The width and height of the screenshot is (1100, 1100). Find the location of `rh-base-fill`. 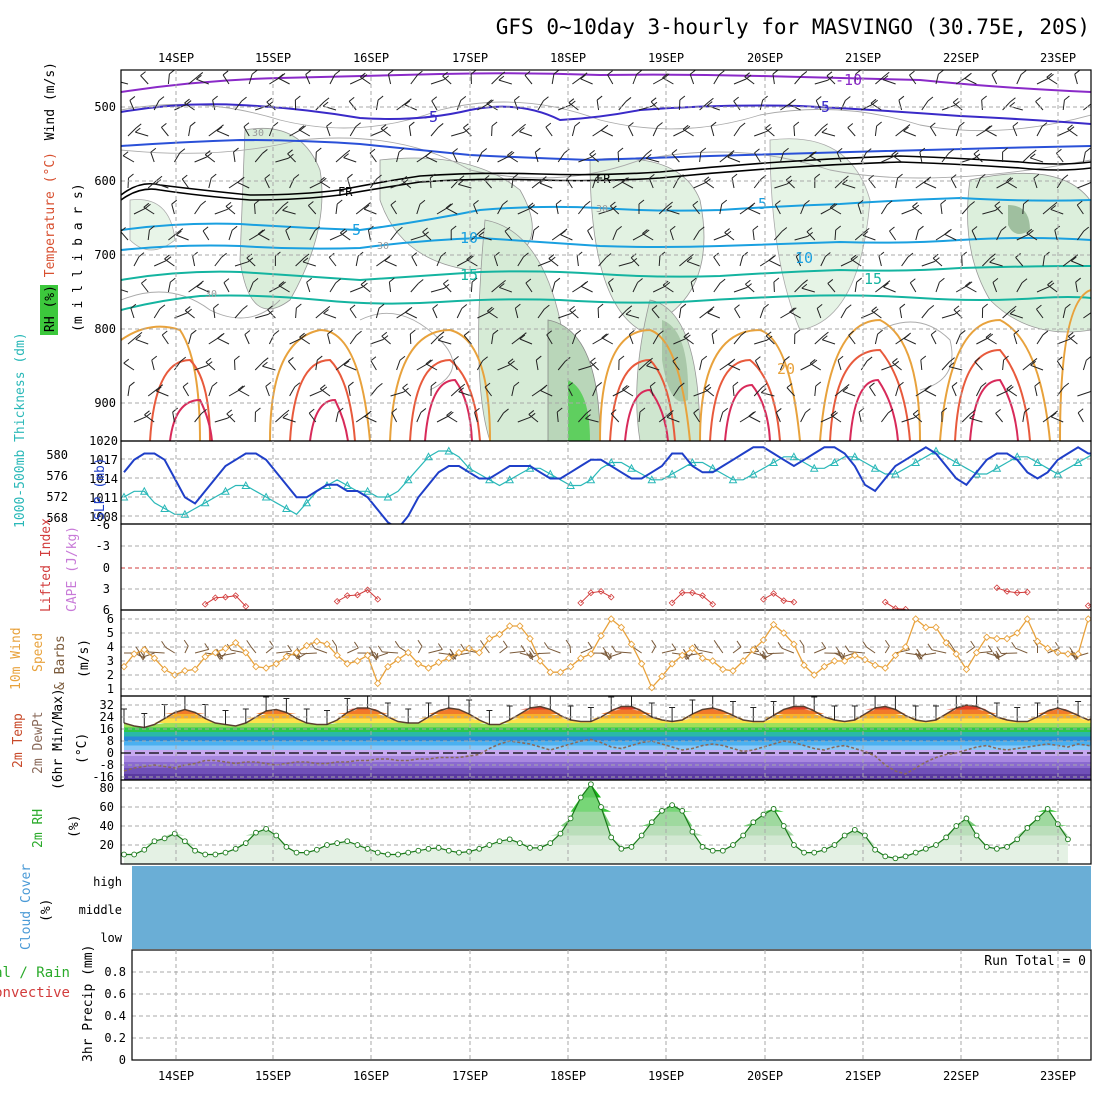

rh-base-fill is located at coordinates (596, 824).